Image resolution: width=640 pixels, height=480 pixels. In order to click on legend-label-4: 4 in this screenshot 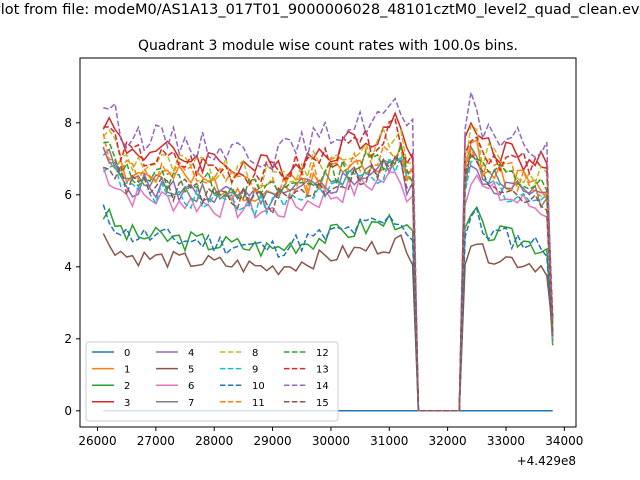, I will do `click(191, 353)`.